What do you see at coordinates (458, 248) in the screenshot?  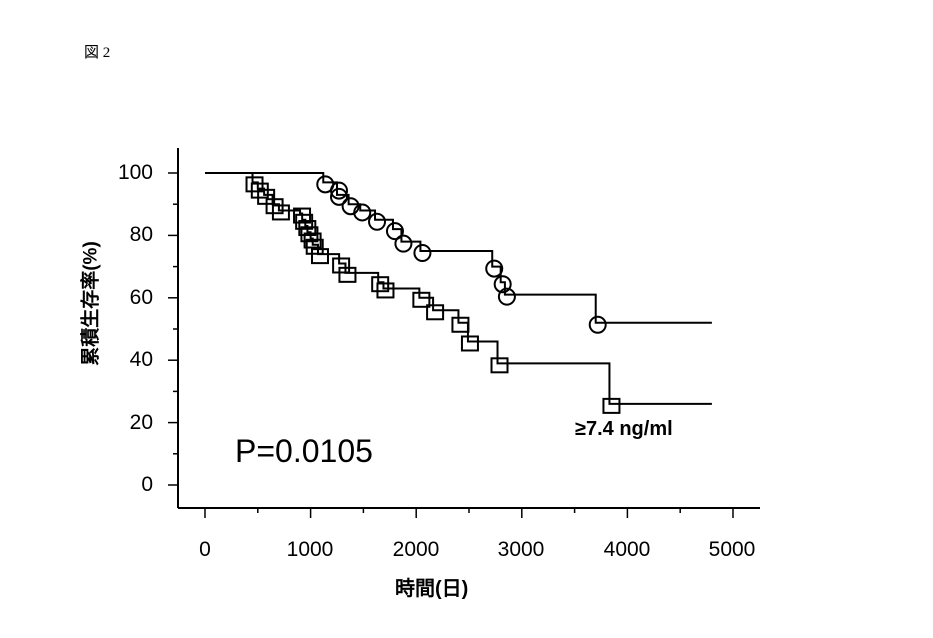 I see `circle-series-line` at bounding box center [458, 248].